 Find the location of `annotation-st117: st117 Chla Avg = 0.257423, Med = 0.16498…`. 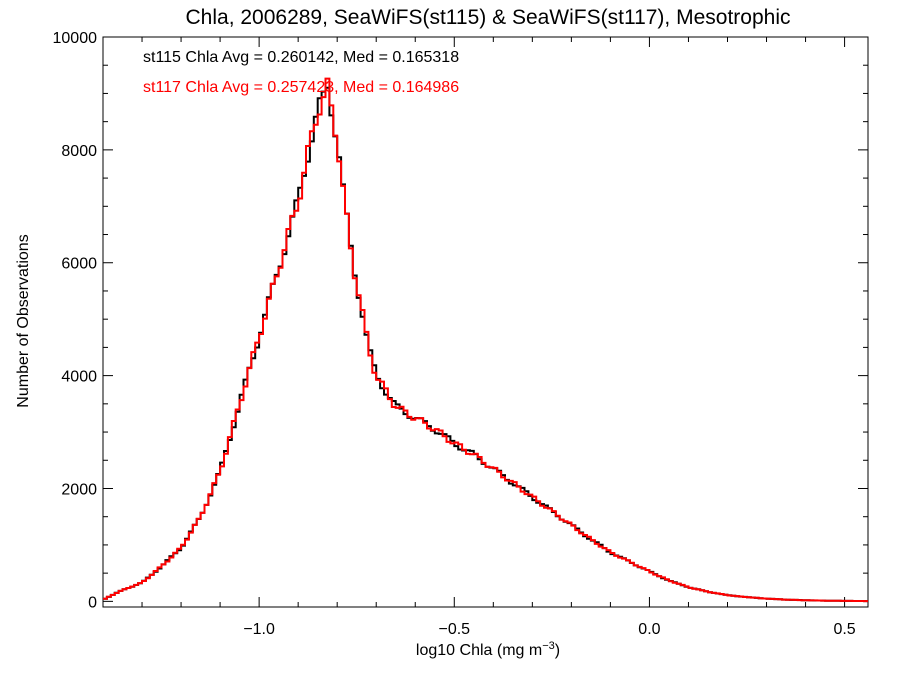

annotation-st117: st117 Chla Avg = 0.257423, Med = 0.16498… is located at coordinates (301, 87).